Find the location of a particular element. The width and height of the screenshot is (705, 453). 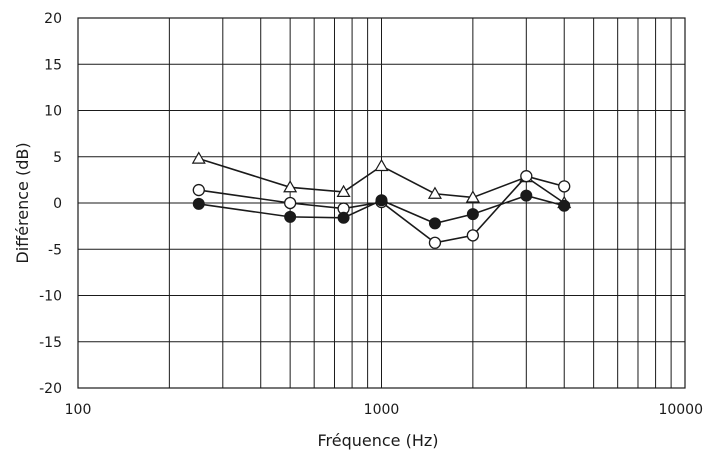

series-open-circle is located at coordinates (381, 209).